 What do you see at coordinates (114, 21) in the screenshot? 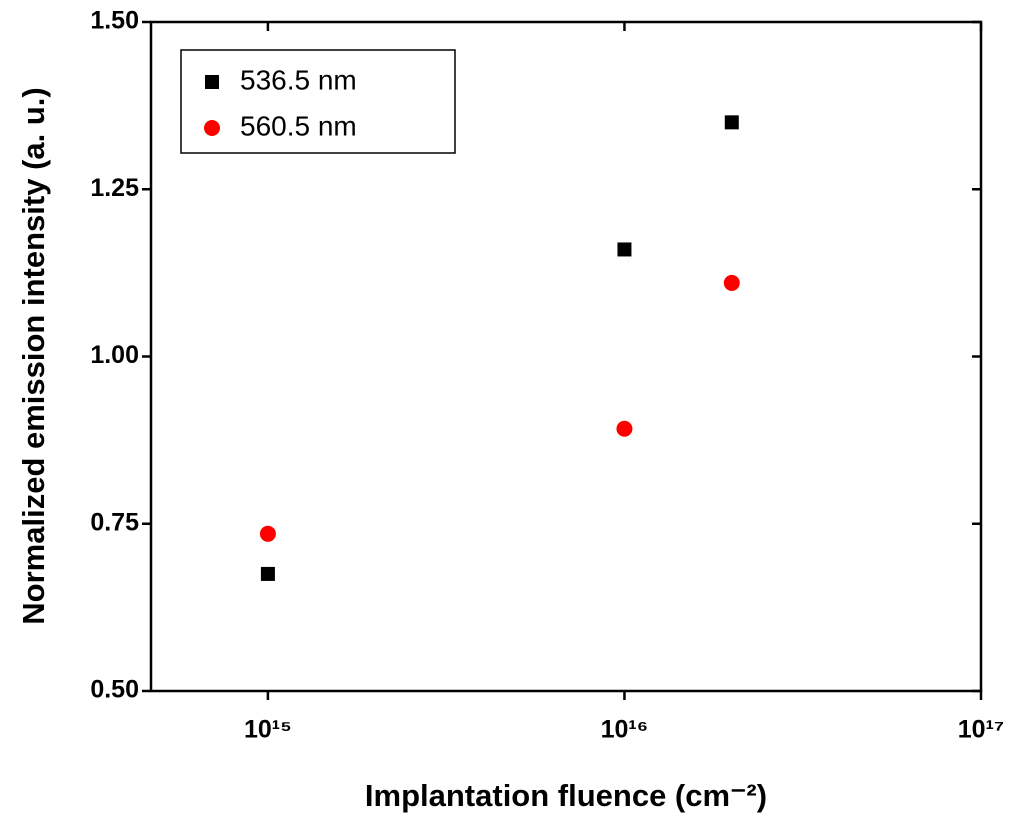
I see `y-tick-label: 1.50` at bounding box center [114, 21].